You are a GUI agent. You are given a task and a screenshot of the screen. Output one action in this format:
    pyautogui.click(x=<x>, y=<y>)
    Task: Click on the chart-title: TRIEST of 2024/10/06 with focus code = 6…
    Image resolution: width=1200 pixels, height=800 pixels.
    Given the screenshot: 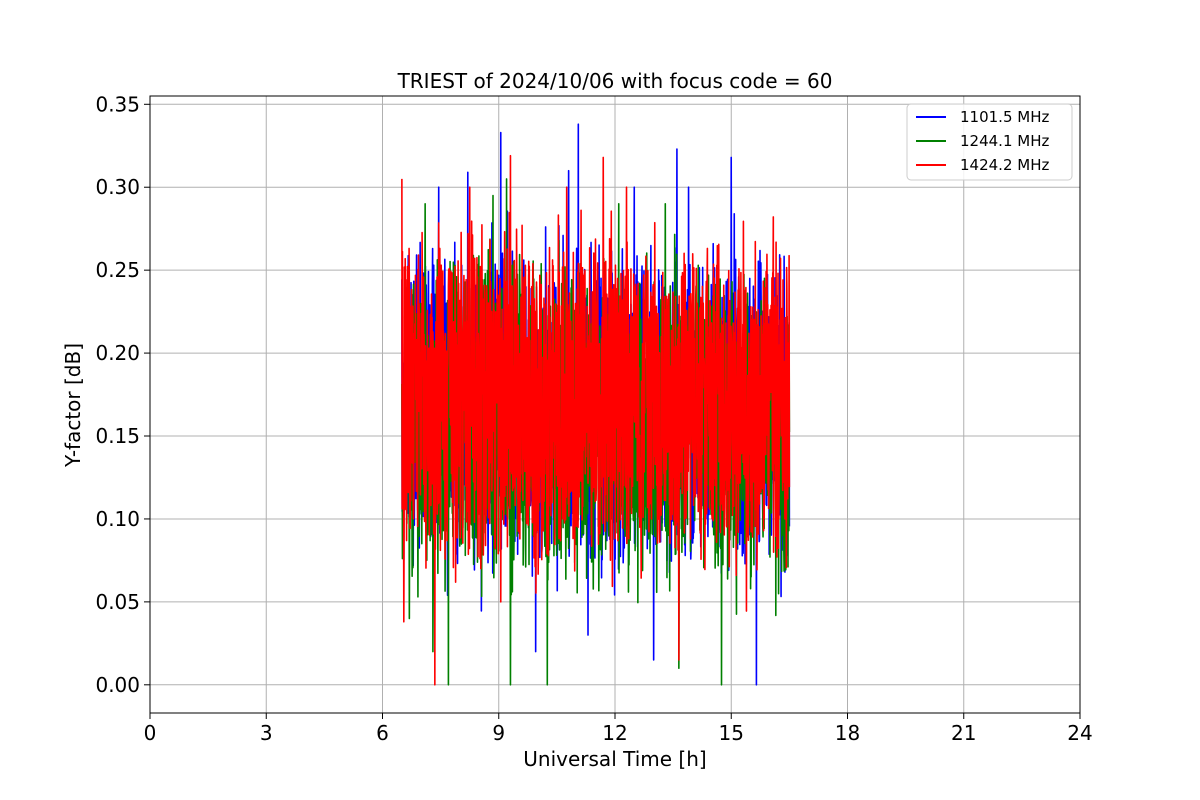 What is the action you would take?
    pyautogui.click(x=615, y=81)
    